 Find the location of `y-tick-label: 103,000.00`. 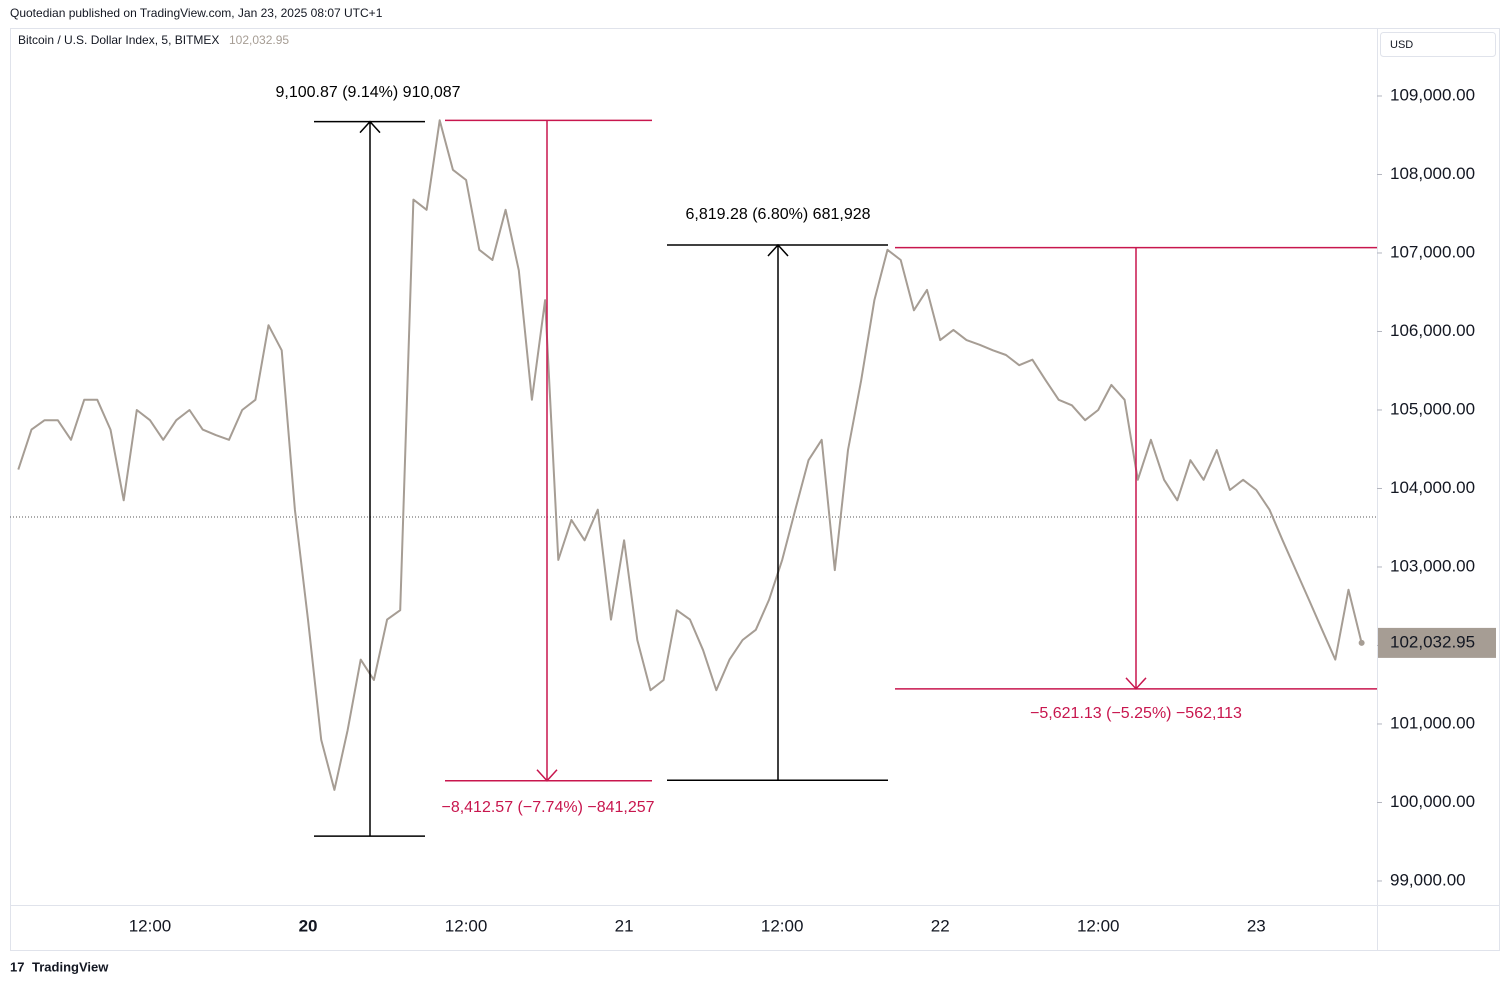

y-tick-label: 103,000.00 is located at coordinates (1432, 565).